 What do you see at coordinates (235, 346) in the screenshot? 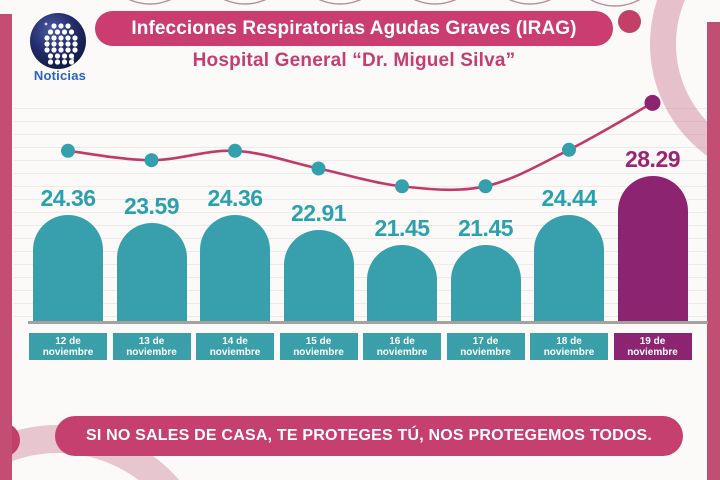
I see `date-label: 14 de noviembre` at bounding box center [235, 346].